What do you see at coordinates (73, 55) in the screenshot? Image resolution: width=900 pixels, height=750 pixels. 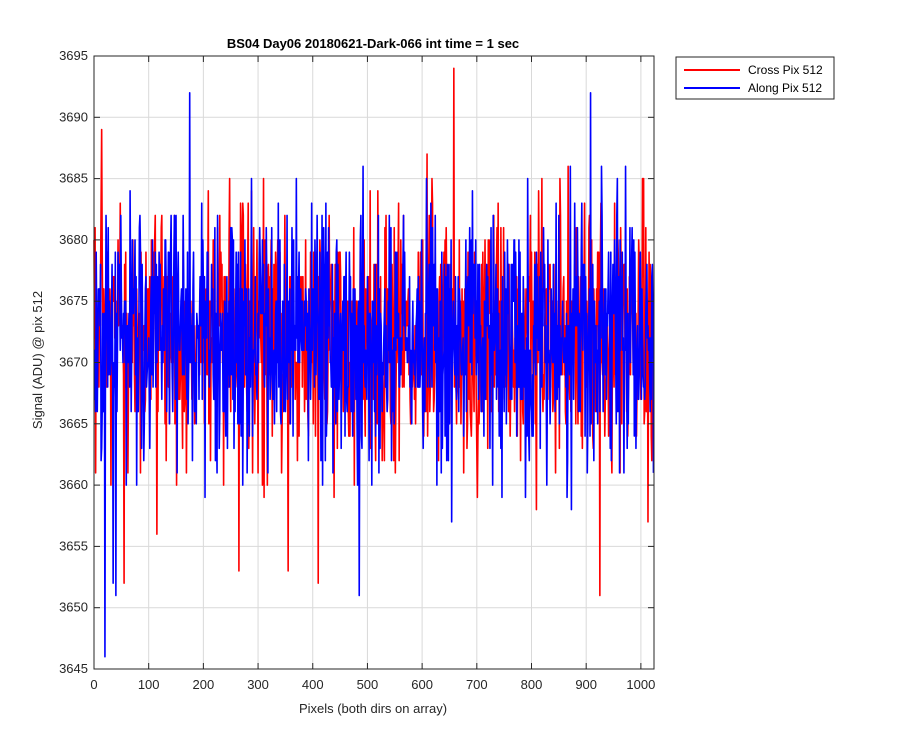 I see `y-tick-label: 3695` at bounding box center [73, 55].